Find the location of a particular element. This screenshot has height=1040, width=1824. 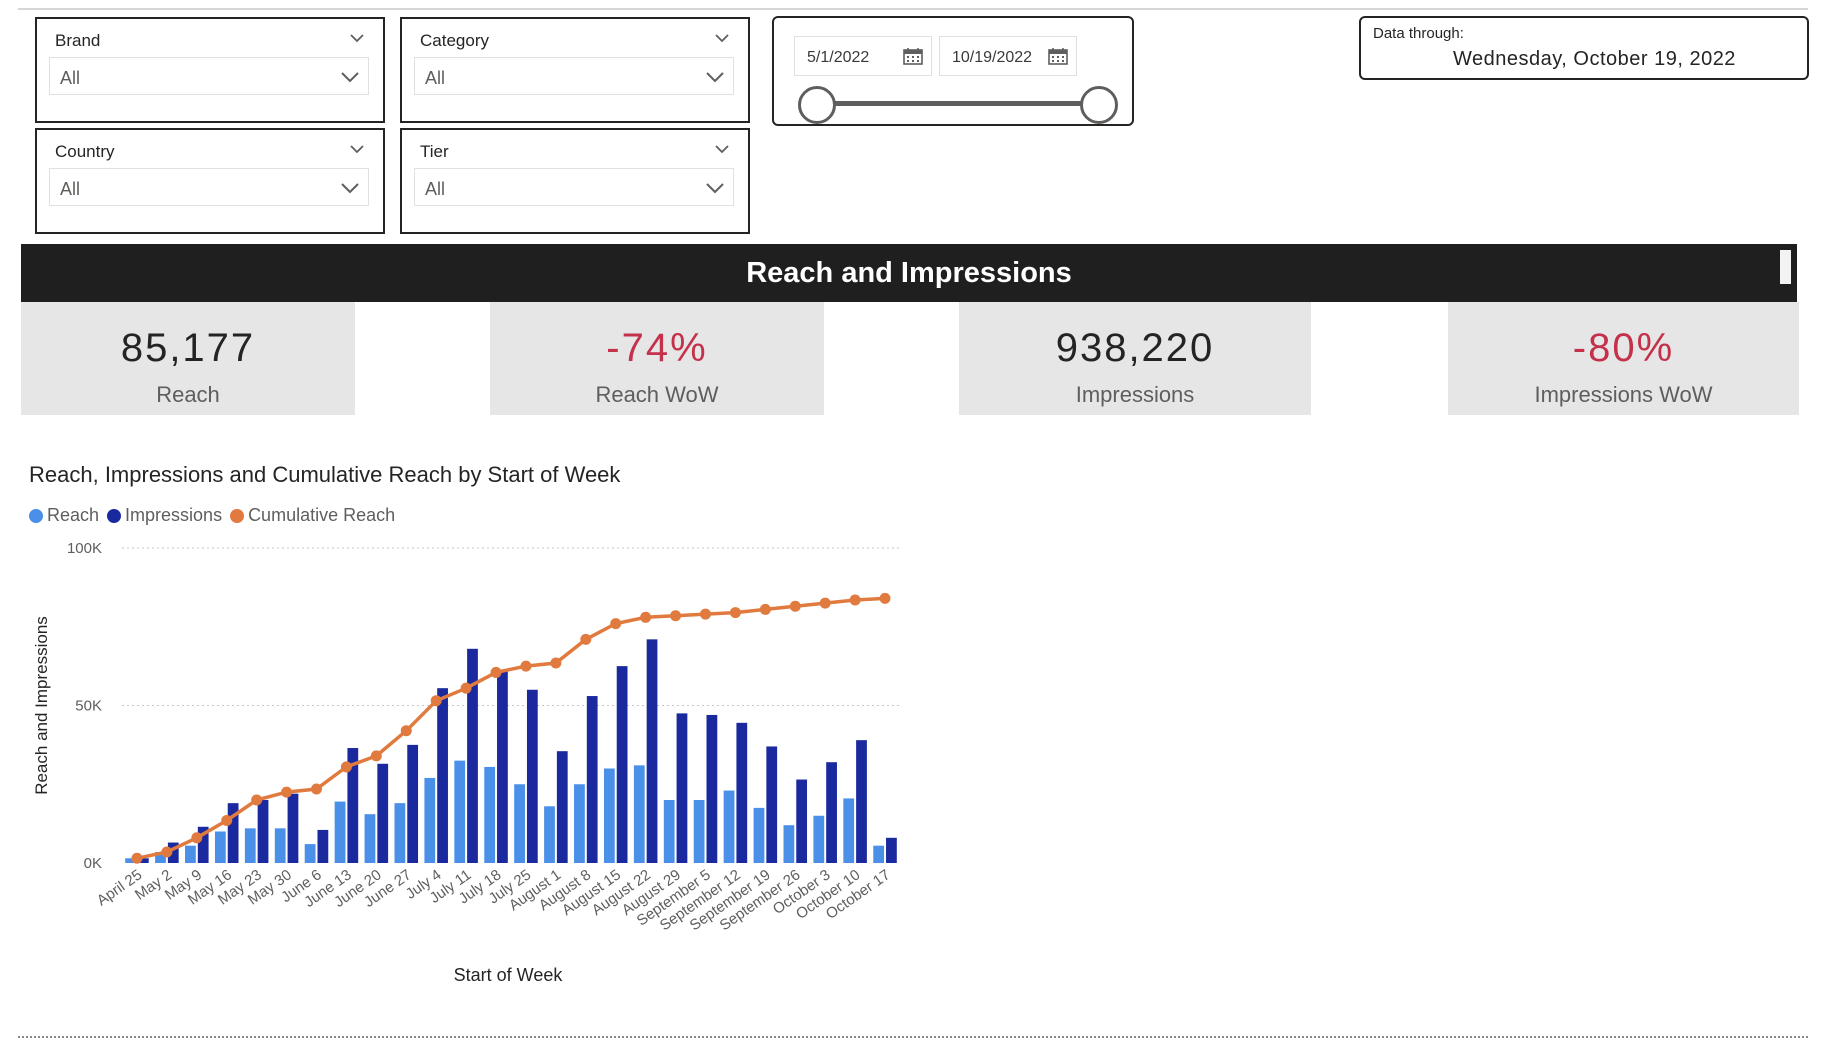

data-through-value: Wednesday, October 19, 2022 is located at coordinates (1594, 59).